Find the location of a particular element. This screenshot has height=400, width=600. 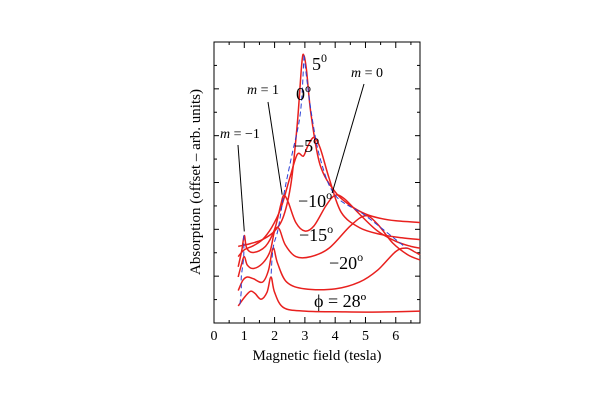

x-tick-label: 6 is located at coordinates (395, 336).